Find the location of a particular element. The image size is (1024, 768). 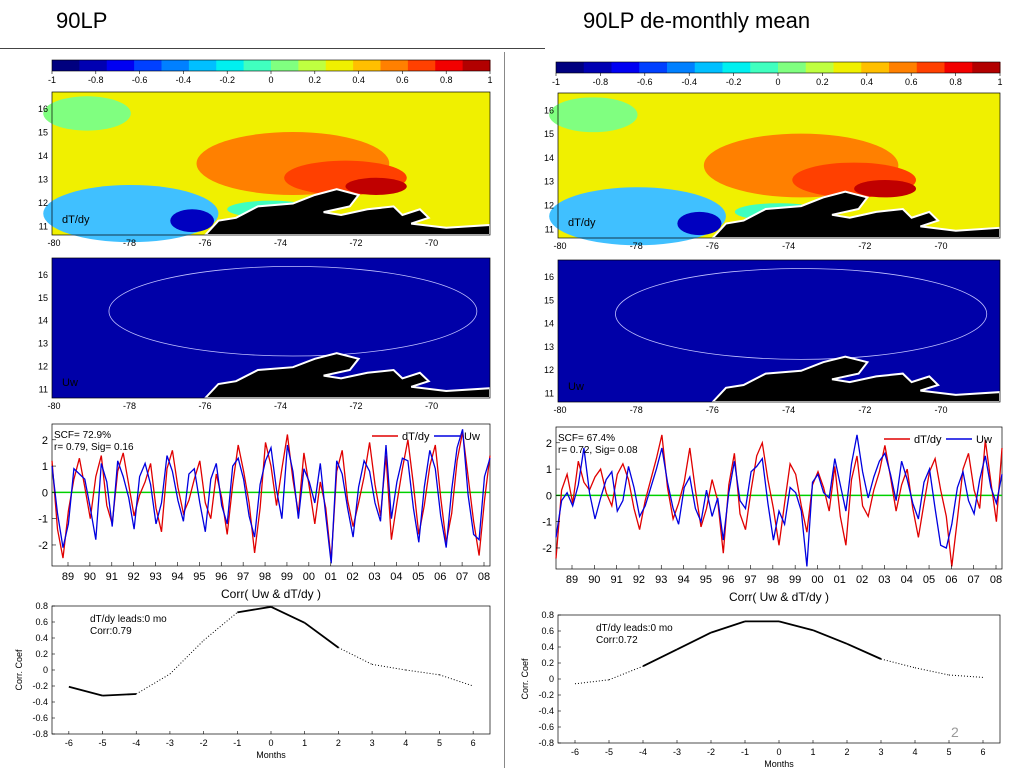

lag-x-tick-label: -4 is located at coordinates (643, 752).